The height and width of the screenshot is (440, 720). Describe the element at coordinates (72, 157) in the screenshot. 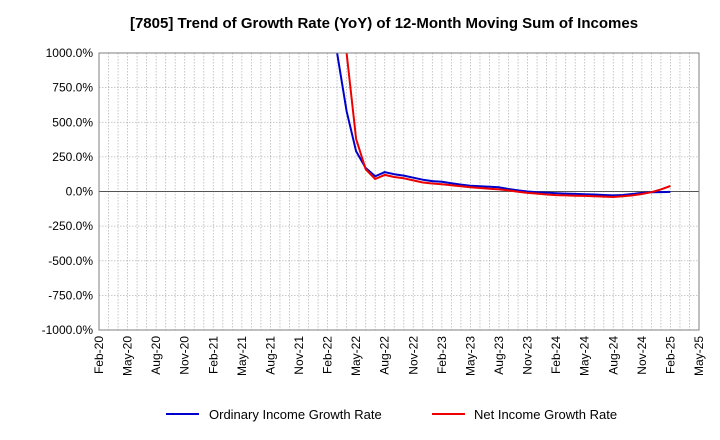

I see `y-tick-label: 250.0%` at that location.